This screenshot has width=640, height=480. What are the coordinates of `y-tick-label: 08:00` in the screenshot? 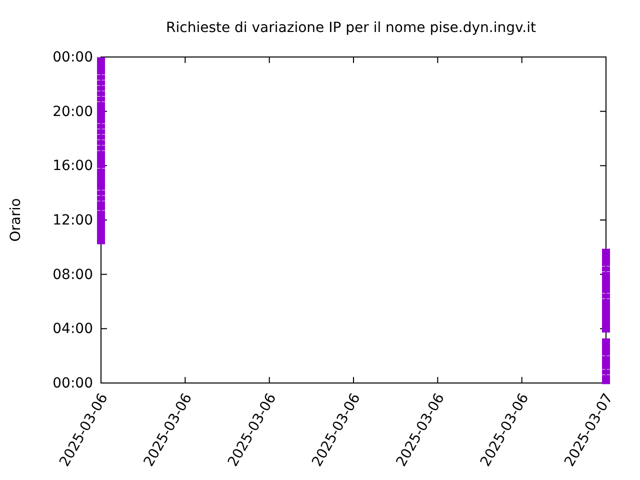 It's located at (72, 274).